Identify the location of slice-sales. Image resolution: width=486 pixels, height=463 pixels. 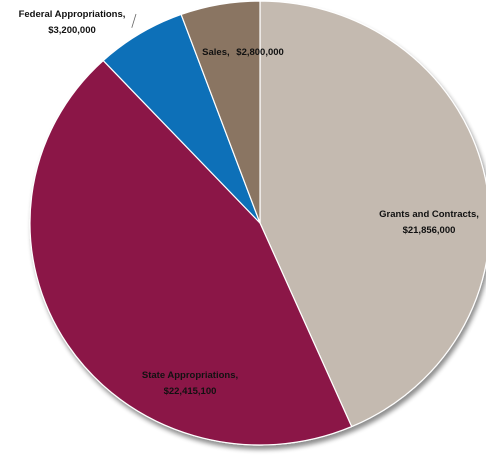
(220, 112).